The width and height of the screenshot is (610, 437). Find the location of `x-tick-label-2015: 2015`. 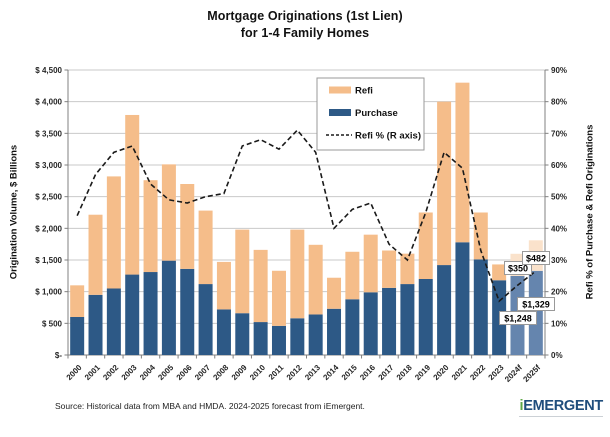

x-tick-label-2015: 2015 is located at coordinates (349, 372).